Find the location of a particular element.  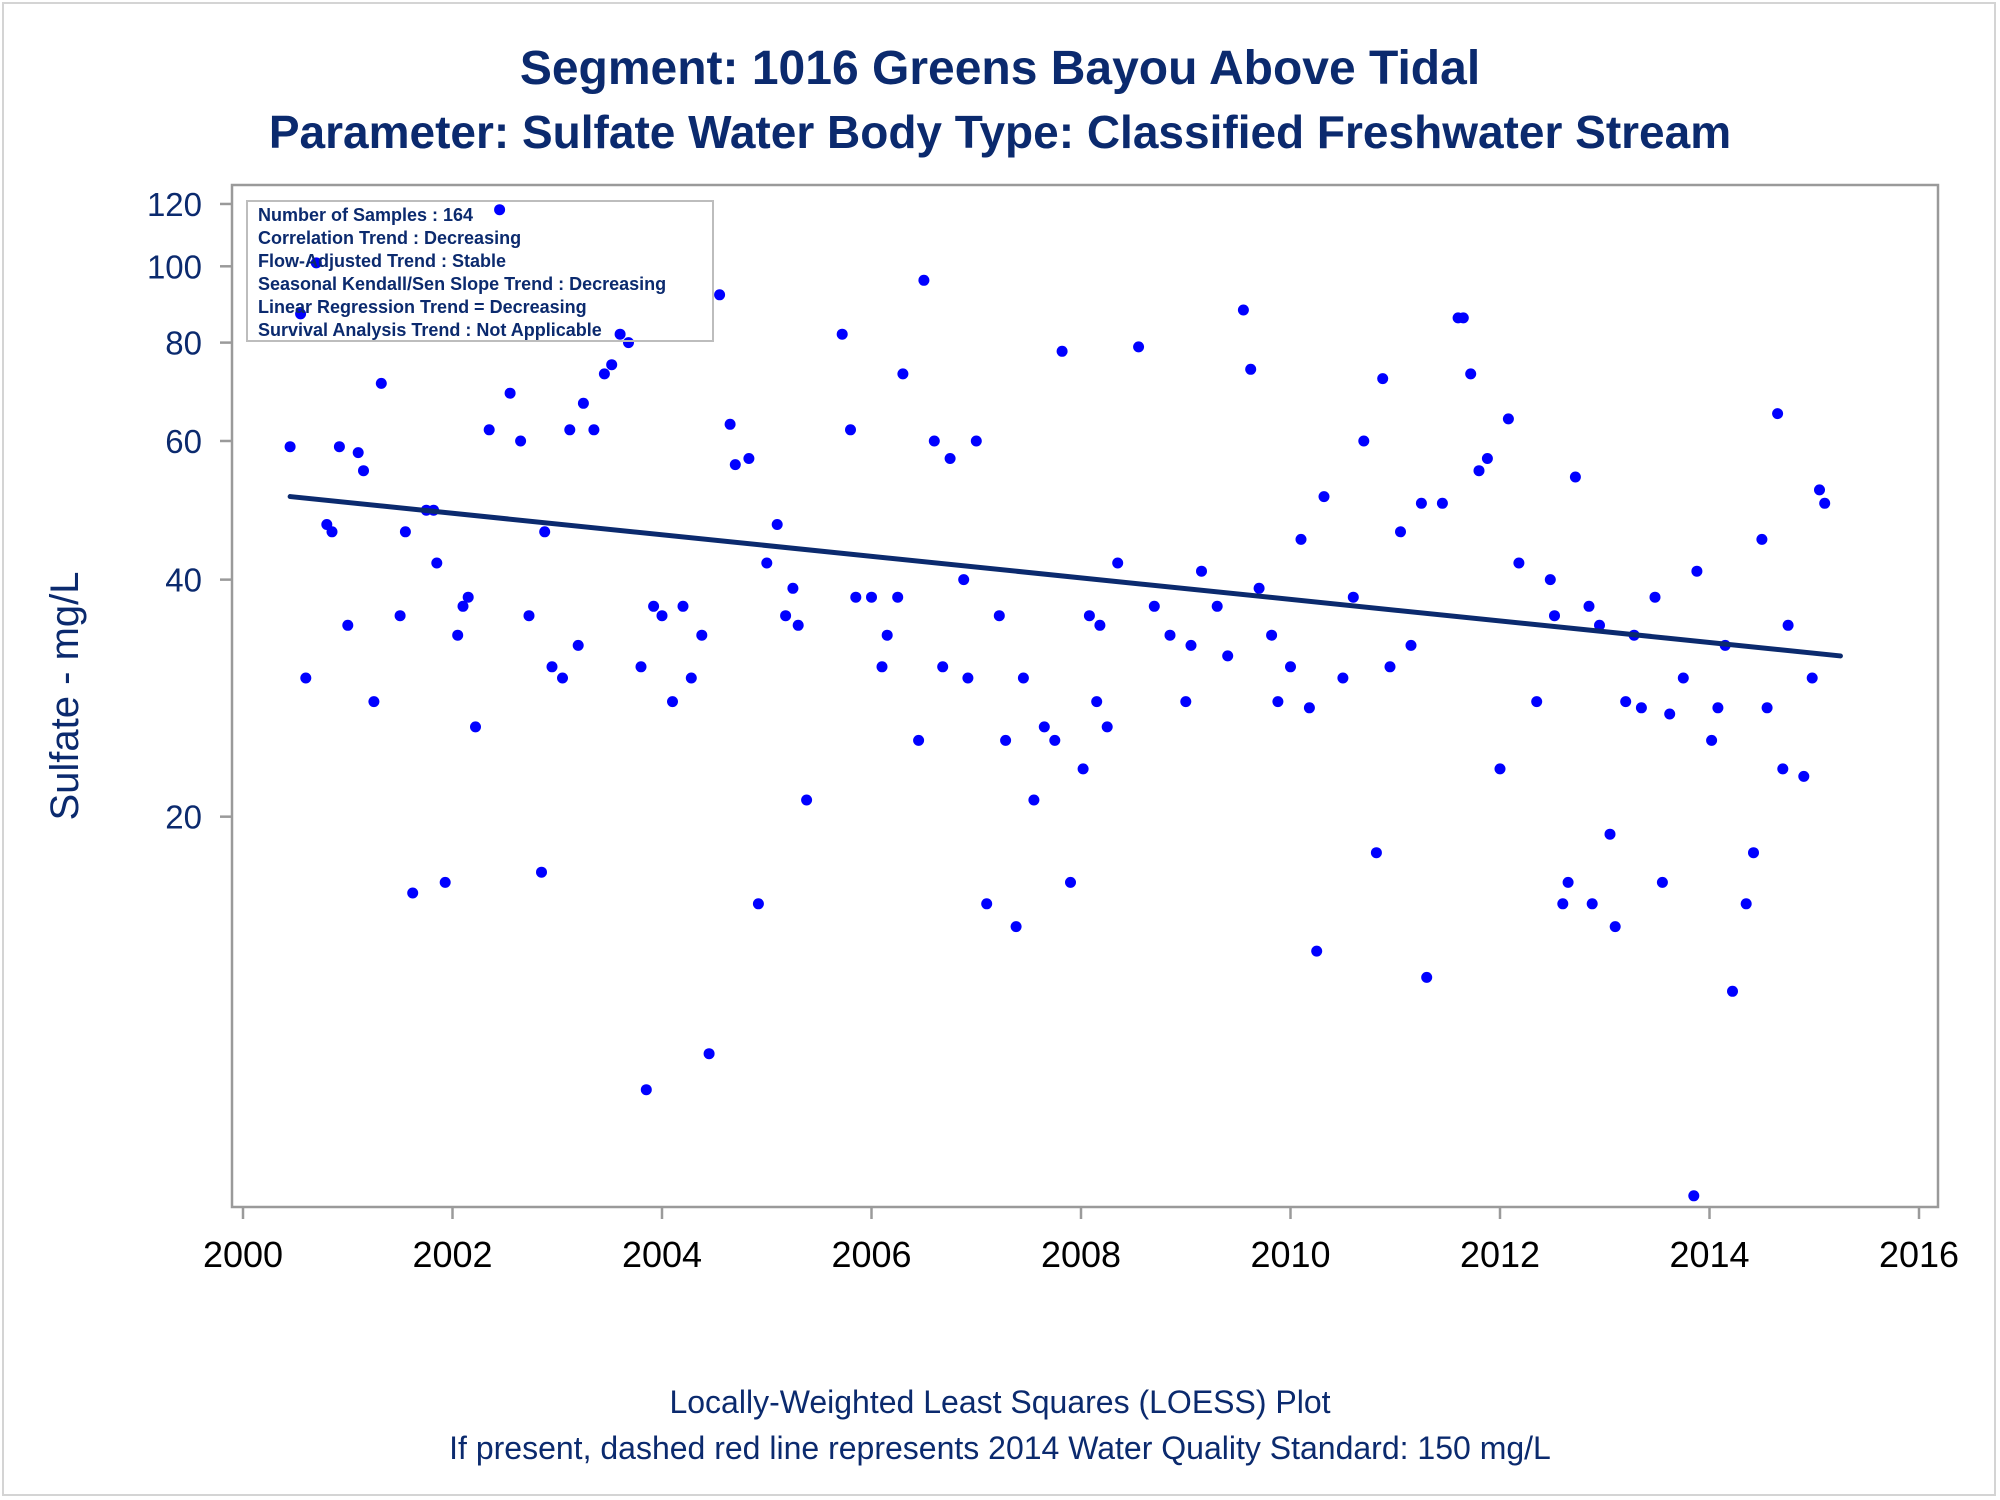

trend-summary-border is located at coordinates (480, 271).